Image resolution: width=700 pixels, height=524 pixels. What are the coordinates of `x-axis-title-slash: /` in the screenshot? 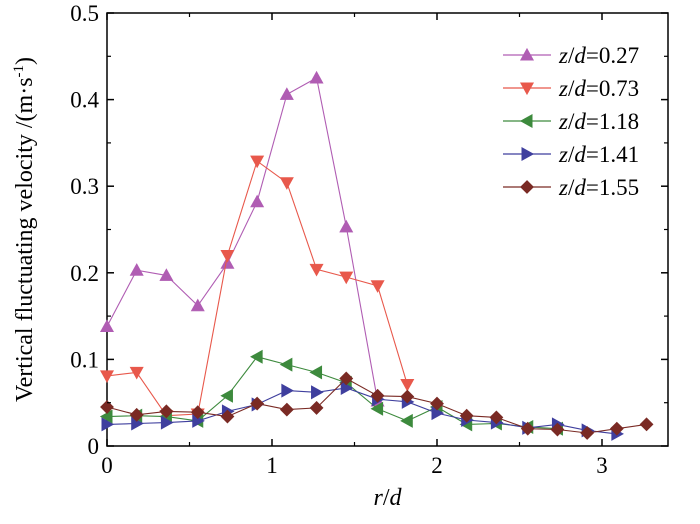 It's located at (386, 498).